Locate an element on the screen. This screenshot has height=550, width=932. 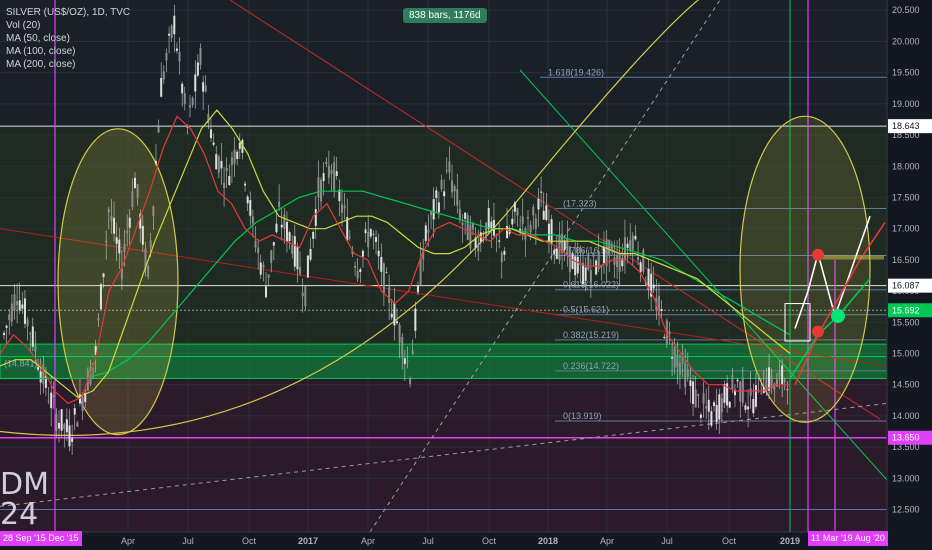
y-tick-6: 15.500 is located at coordinates (906, 322).